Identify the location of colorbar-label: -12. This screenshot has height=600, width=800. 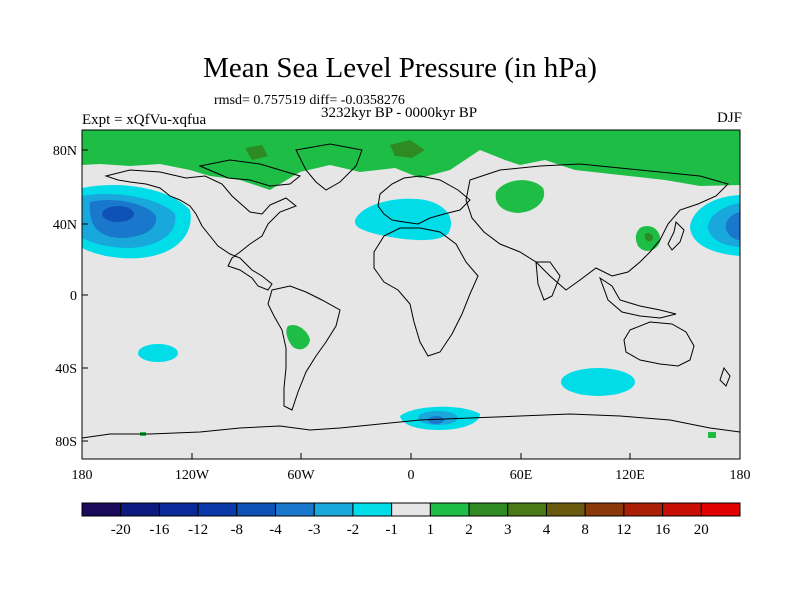
(198, 530).